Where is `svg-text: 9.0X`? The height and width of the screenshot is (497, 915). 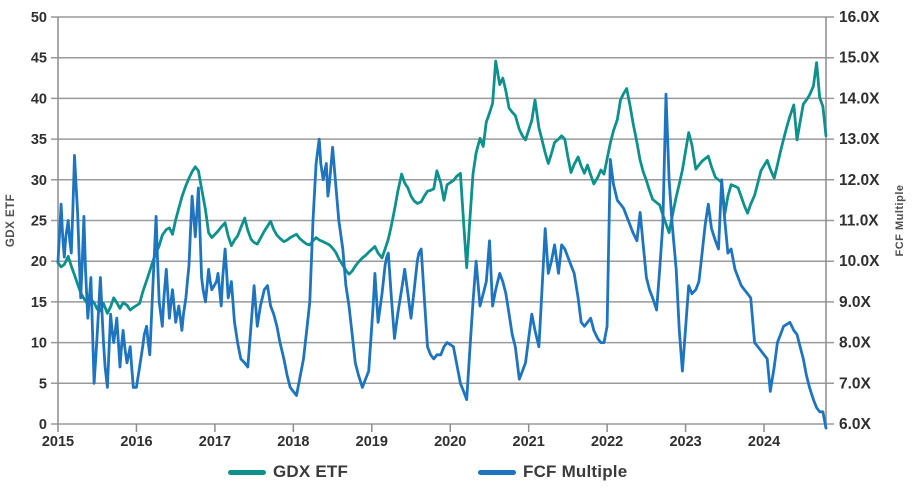
svg-text: 9.0X is located at coordinates (855, 302).